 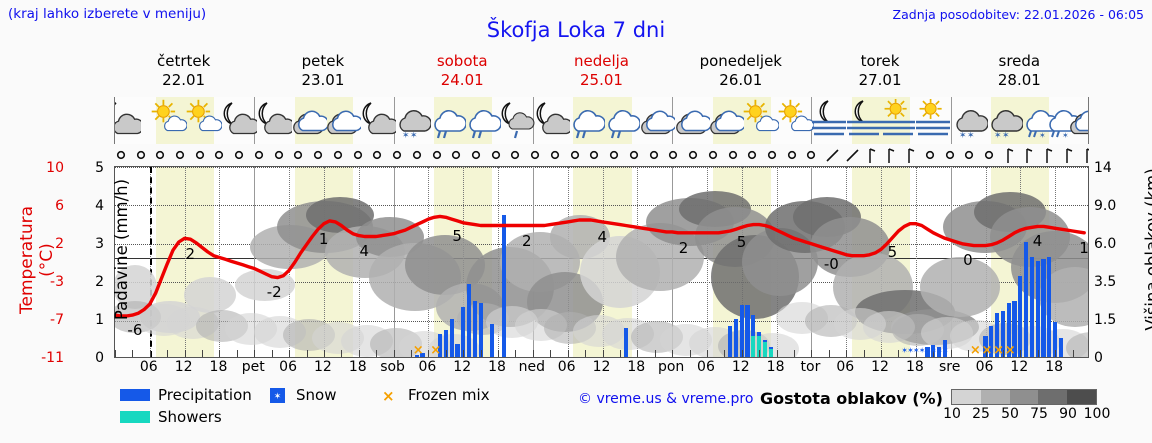 What do you see at coordinates (150, 262) in the screenshot?
I see `current-time-marker` at bounding box center [150, 262].